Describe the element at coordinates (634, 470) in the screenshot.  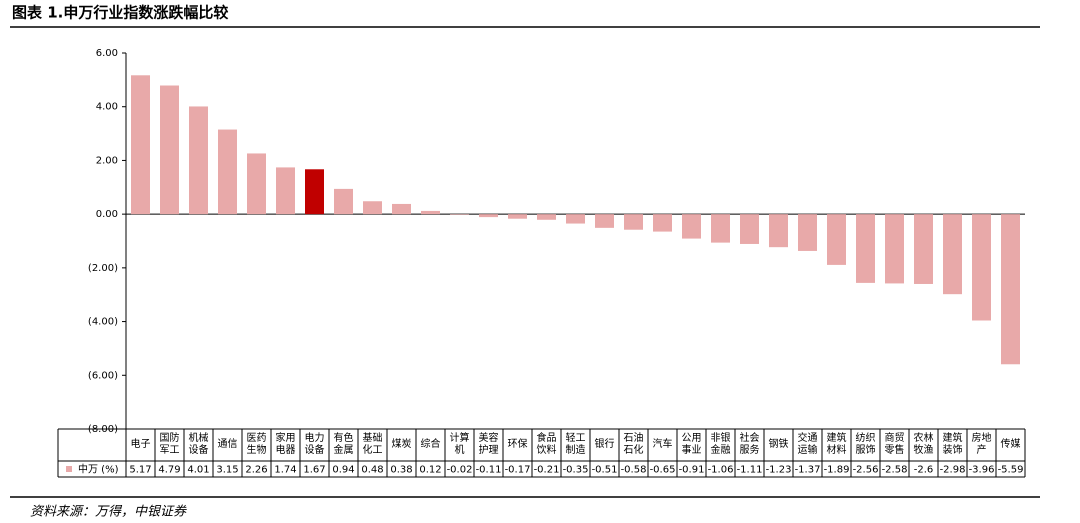
I see `value-label: -0.58` at that location.